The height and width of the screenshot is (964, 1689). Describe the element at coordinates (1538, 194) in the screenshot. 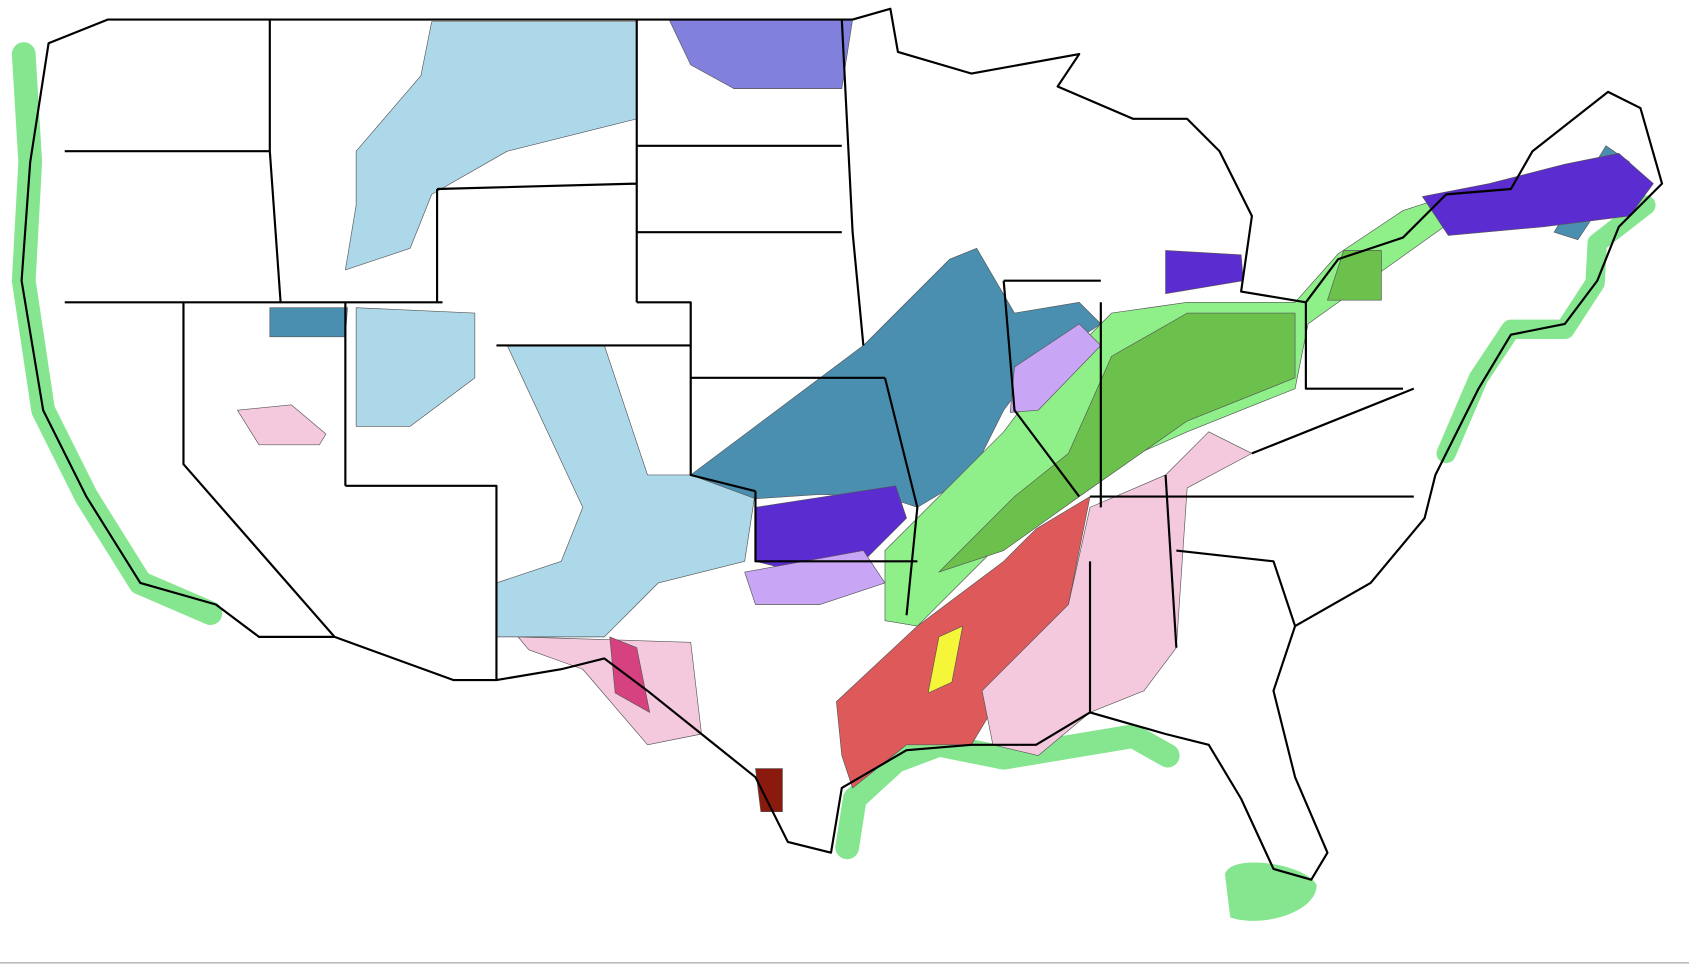

I see `blizzard-area` at that location.